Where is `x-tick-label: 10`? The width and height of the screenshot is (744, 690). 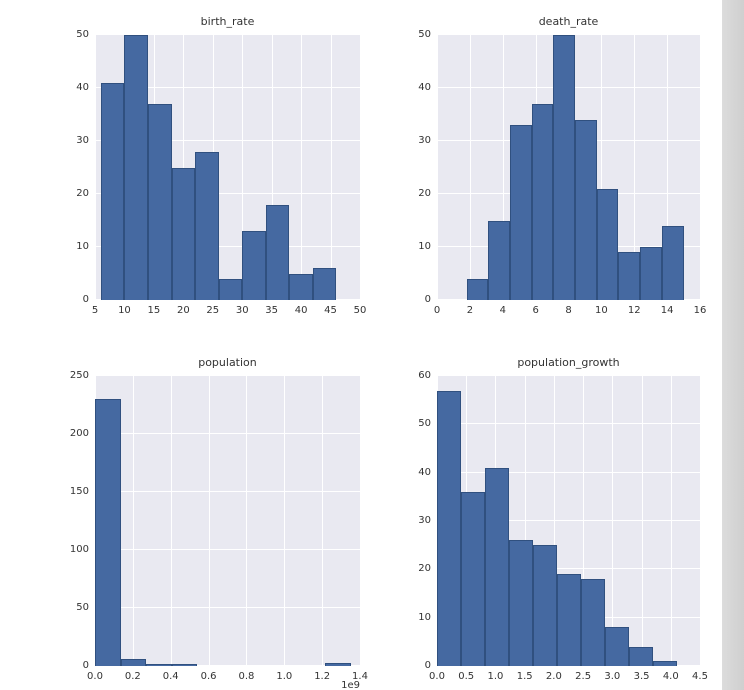
x-tick-label: 10 is located at coordinates (124, 310).